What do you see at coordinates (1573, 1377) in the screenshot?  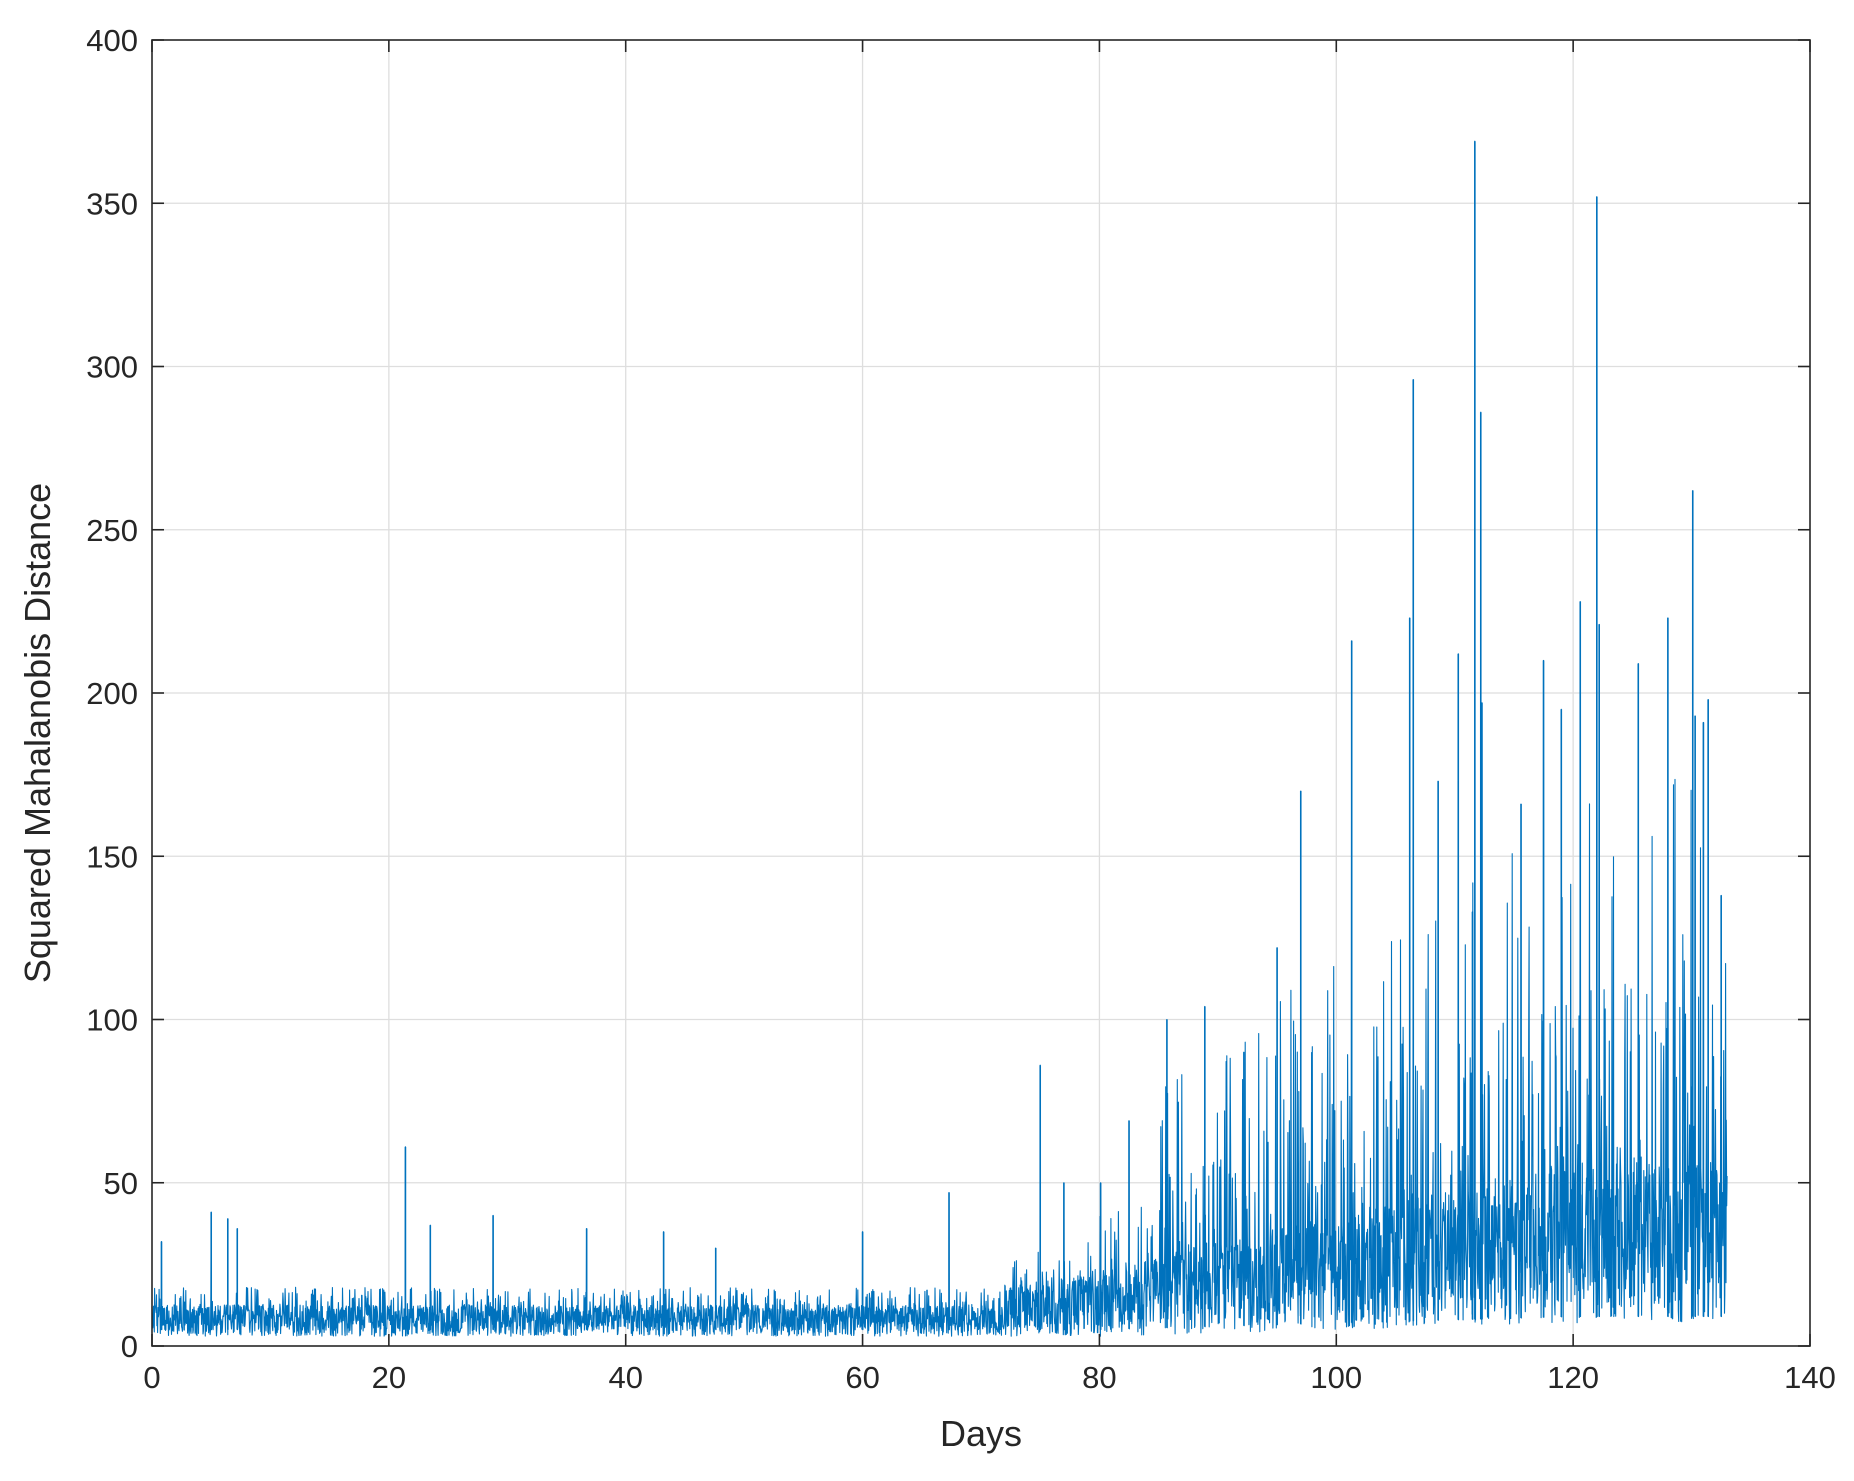 I see `x-tick-label: 120` at bounding box center [1573, 1377].